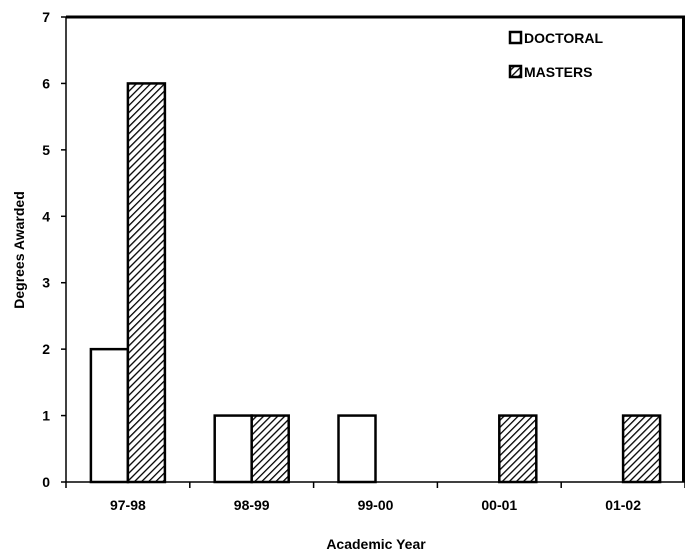 Image resolution: width=685 pixels, height=557 pixels. I want to click on legend-label-doctoral: DOCTORAL, so click(564, 38).